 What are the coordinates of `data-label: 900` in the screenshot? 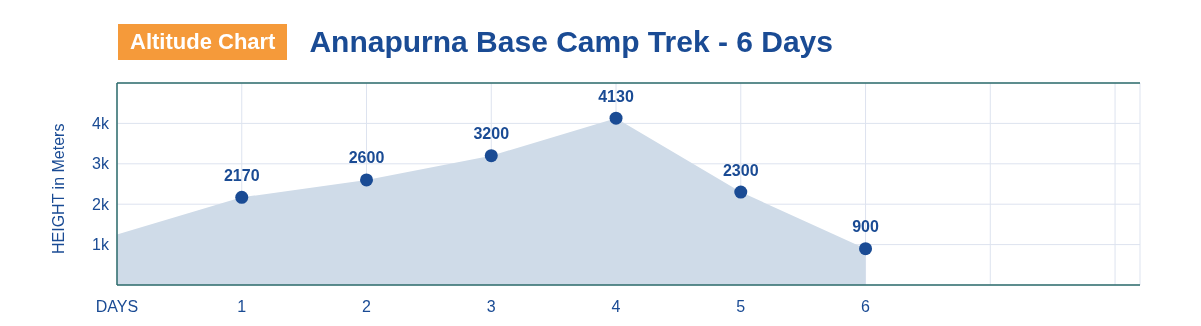 It's located at (865, 227).